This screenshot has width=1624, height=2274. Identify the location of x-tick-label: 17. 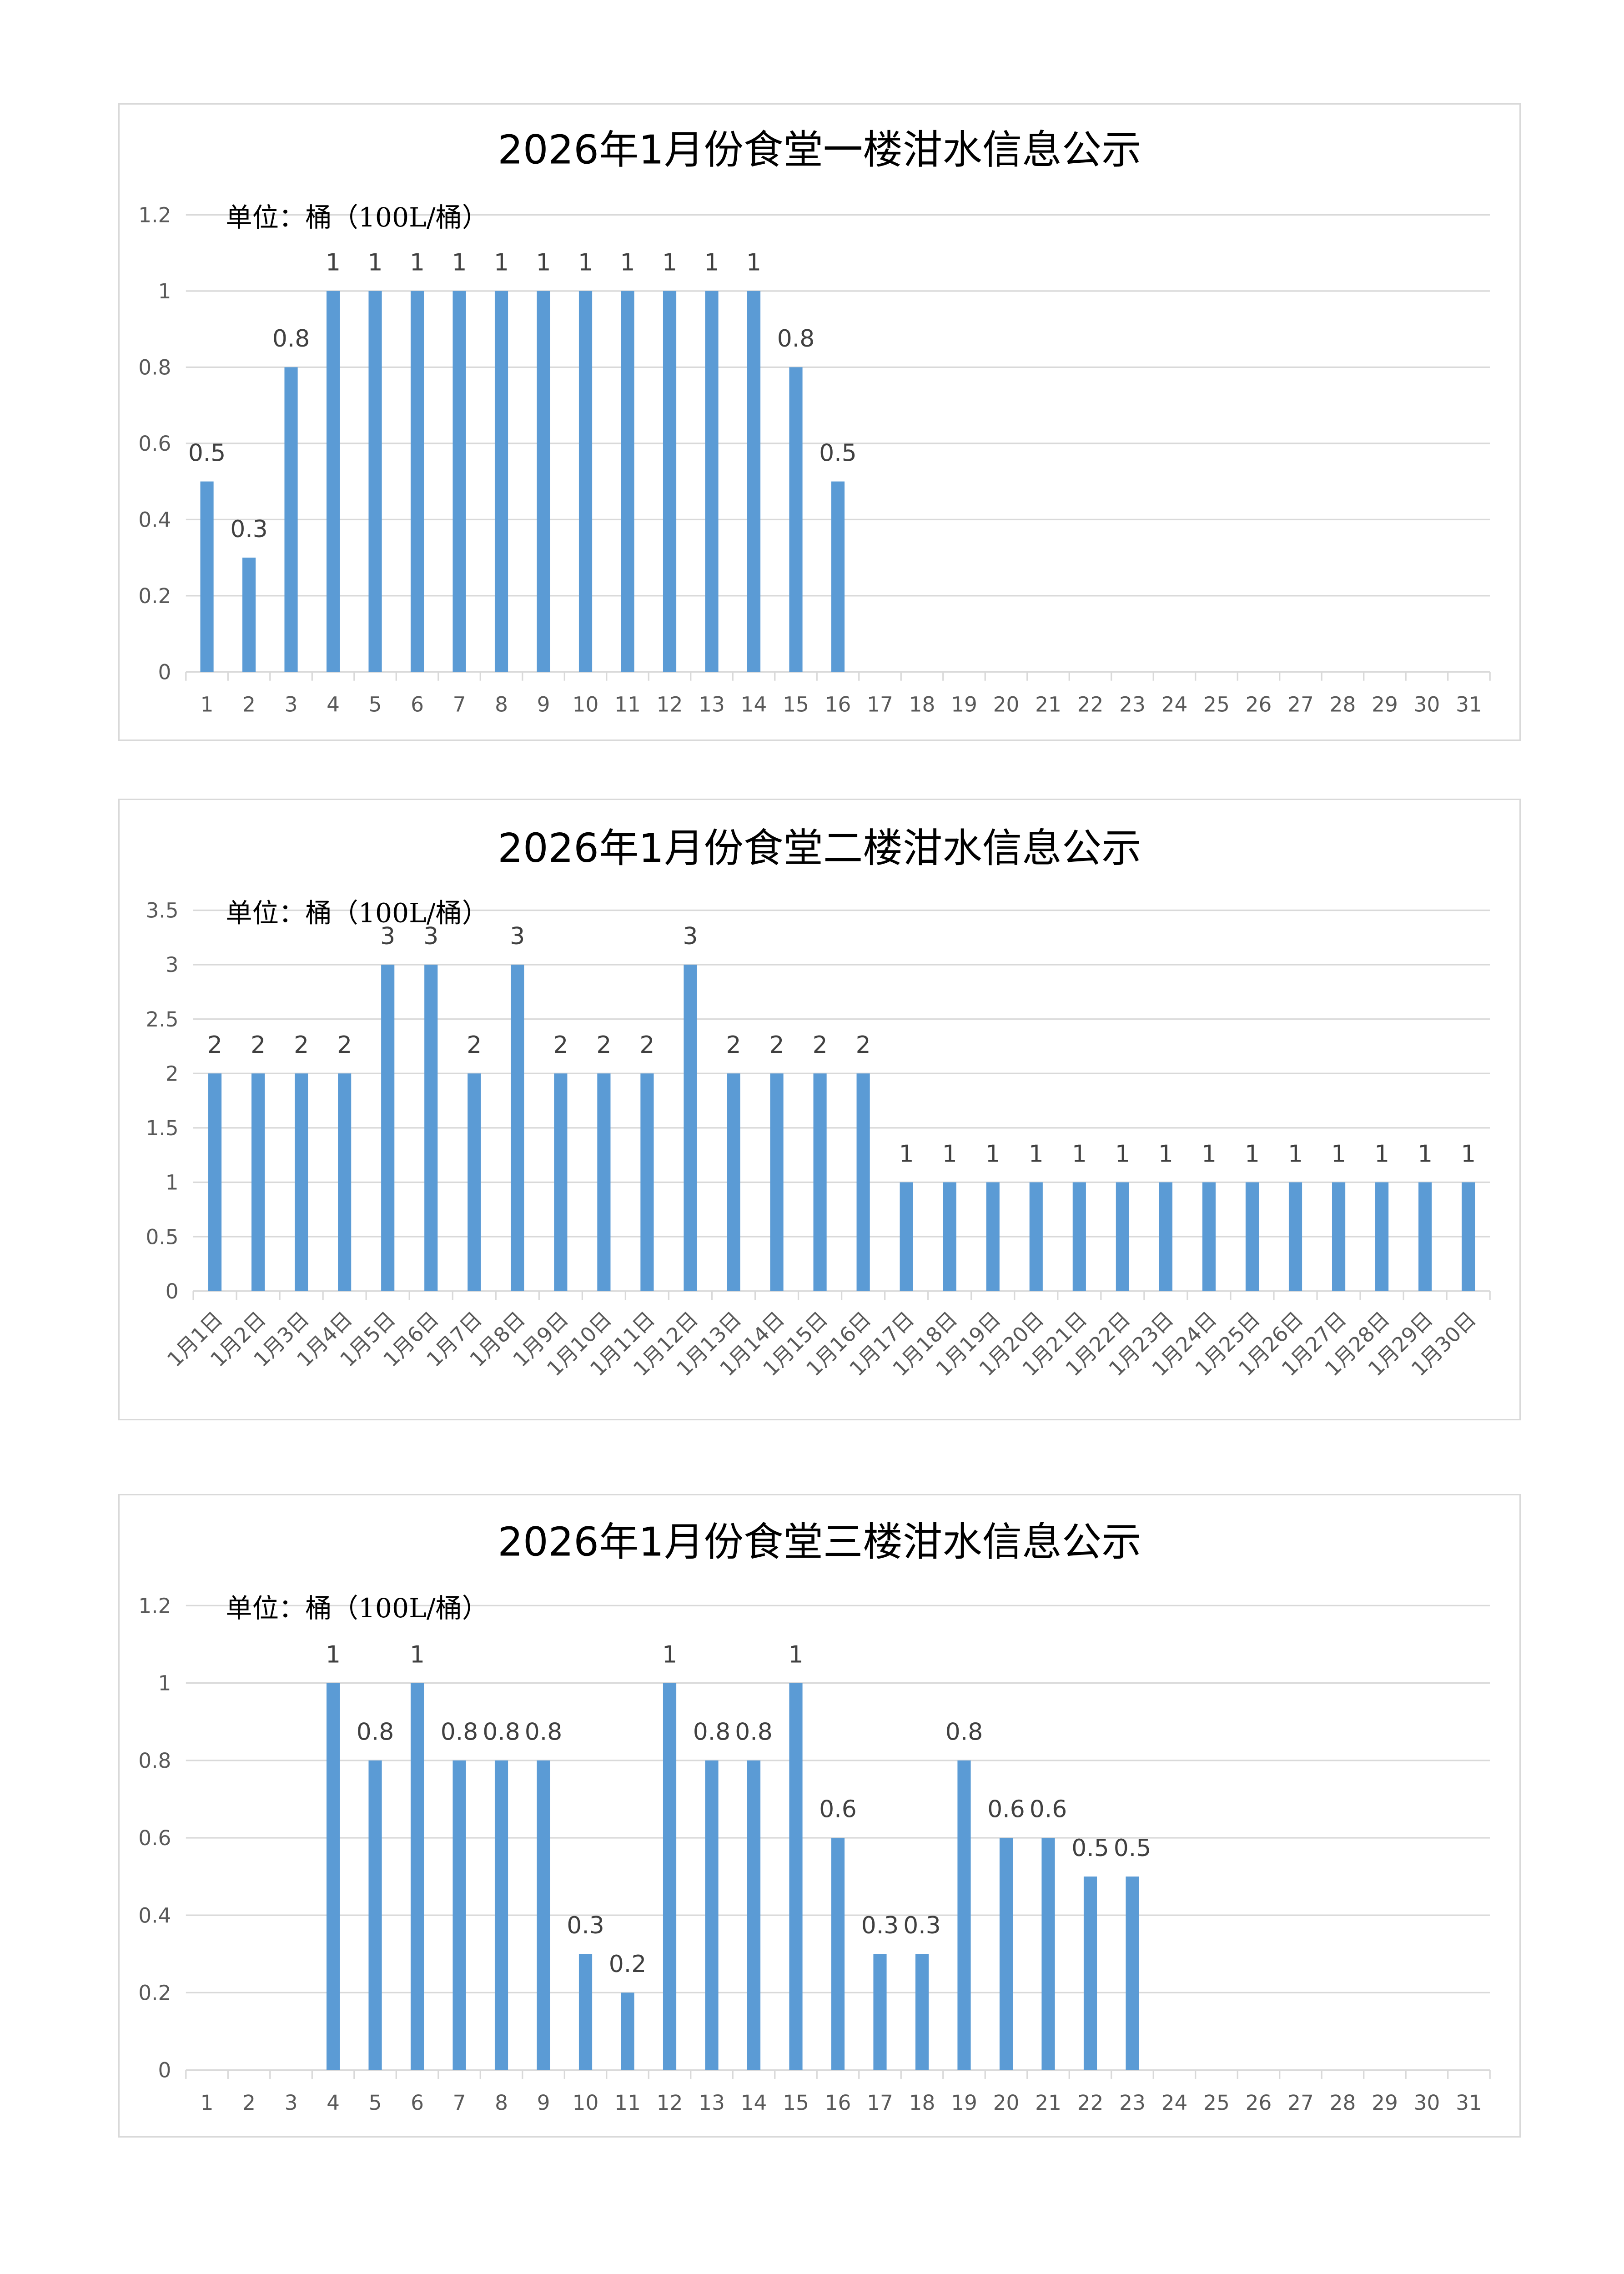
(880, 2103).